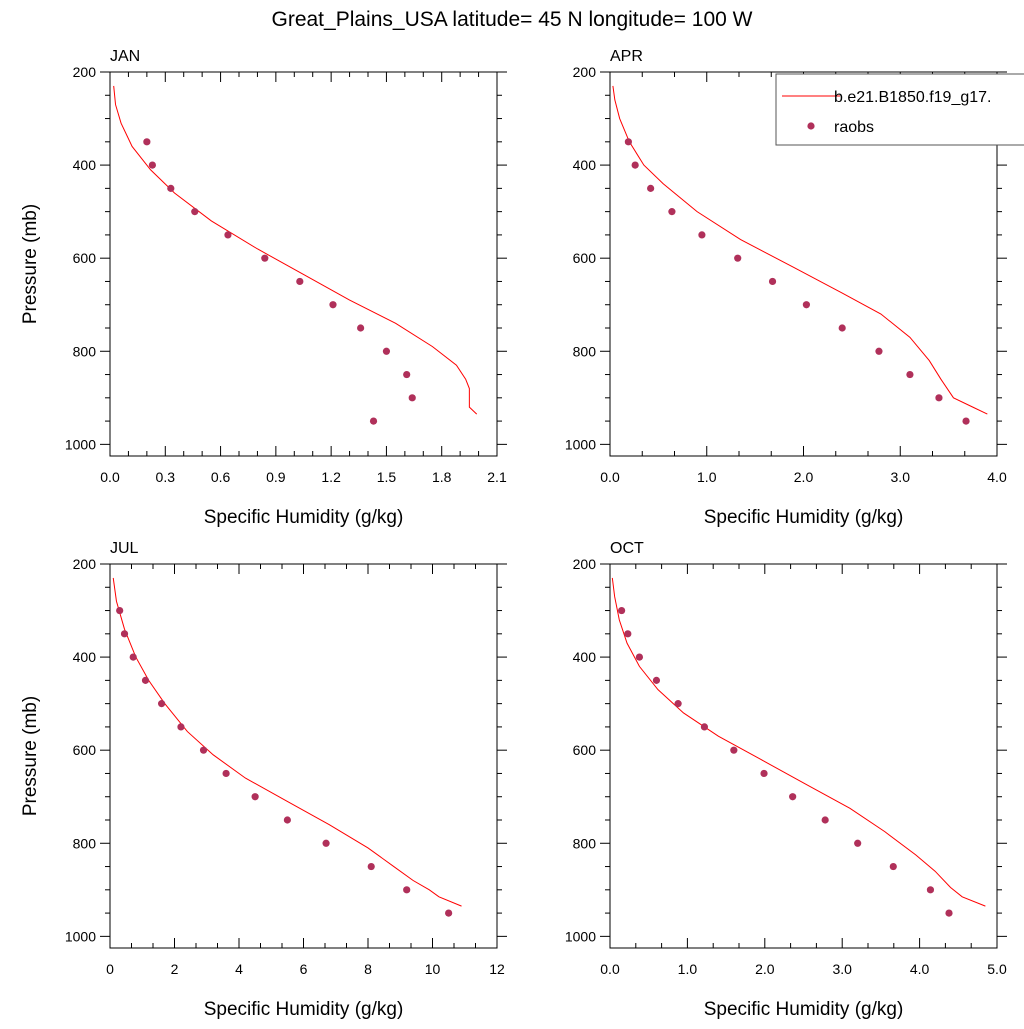 The width and height of the screenshot is (1024, 1029). What do you see at coordinates (110, 969) in the screenshot?
I see `x-tick-label: 0` at bounding box center [110, 969].